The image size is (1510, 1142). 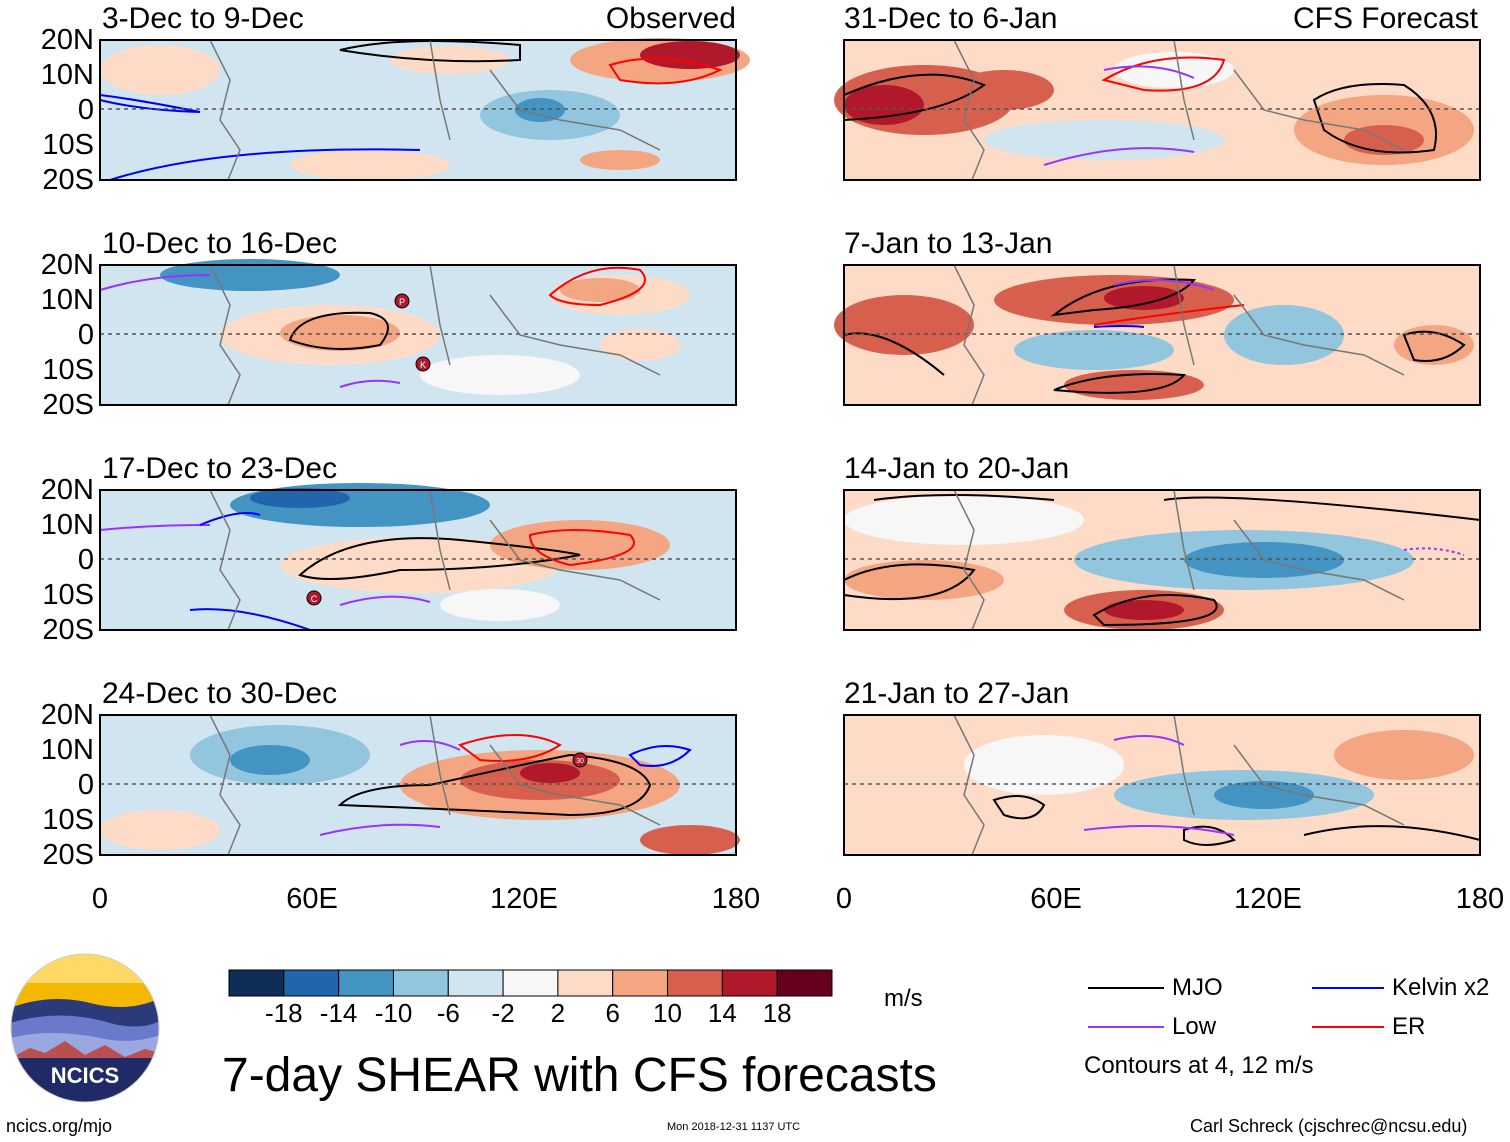 What do you see at coordinates (1126, 988) in the screenshot?
I see `legend-swatch-mjo` at bounding box center [1126, 988].